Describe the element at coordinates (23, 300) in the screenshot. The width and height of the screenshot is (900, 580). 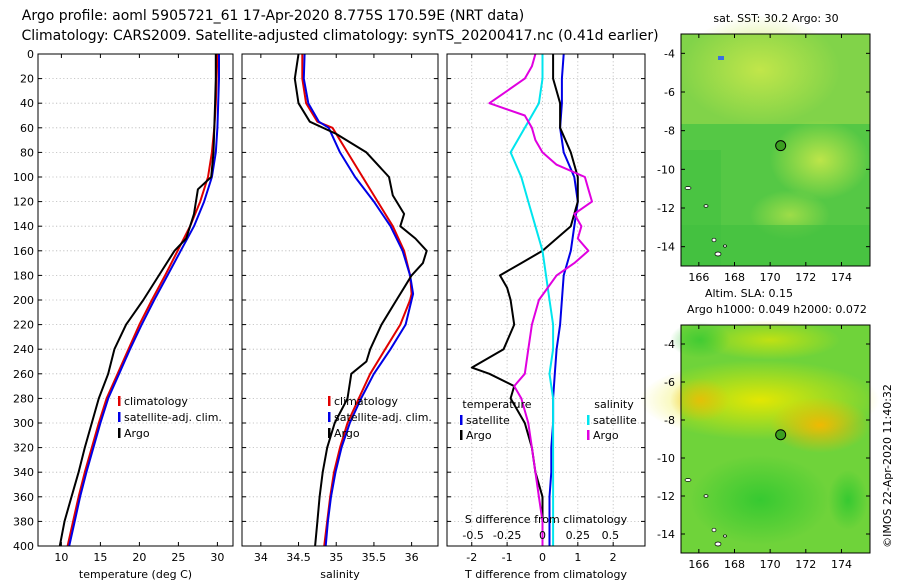
I see `depth-tick-label: 200` at that location.